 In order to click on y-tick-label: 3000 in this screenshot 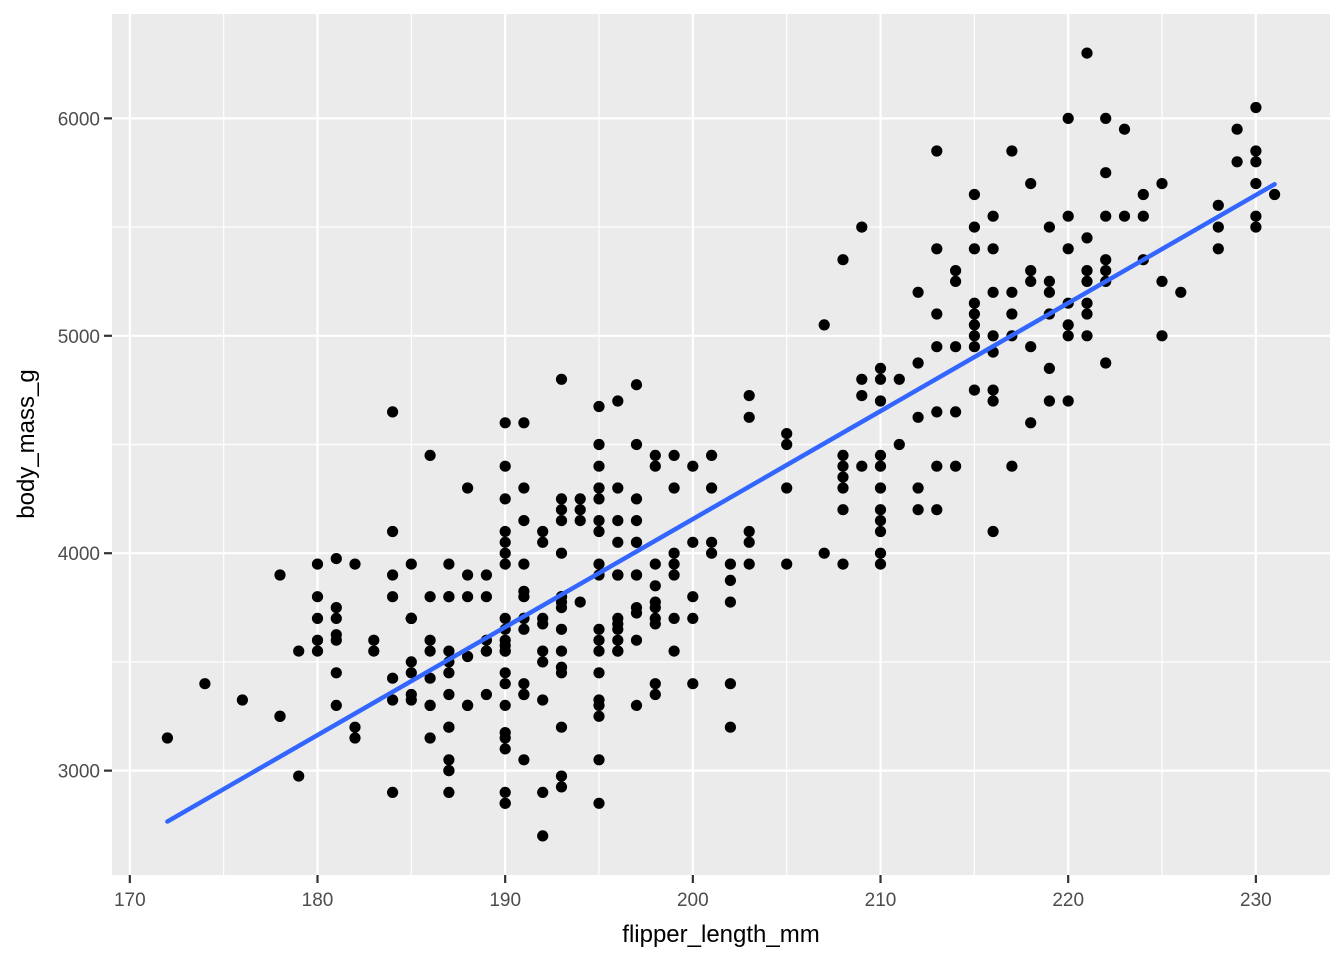, I will do `click(79, 772)`.